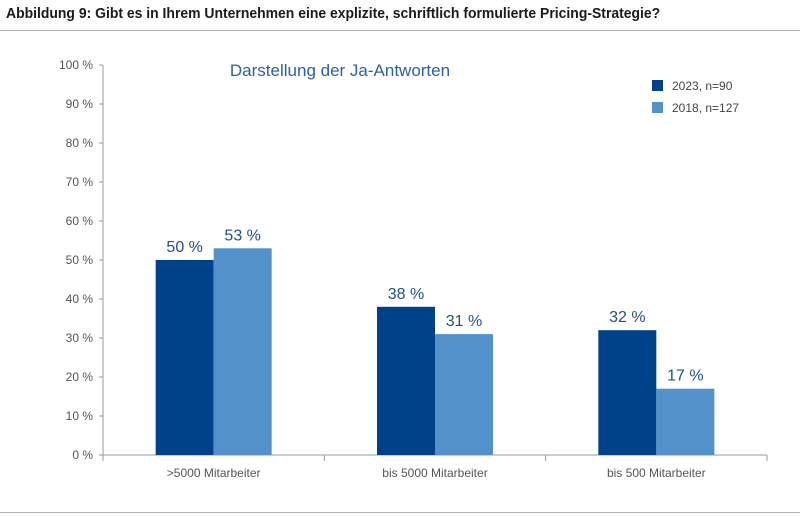 This screenshot has width=800, height=517. What do you see at coordinates (76, 65) in the screenshot?
I see `y-tick-label: 100 %` at bounding box center [76, 65].